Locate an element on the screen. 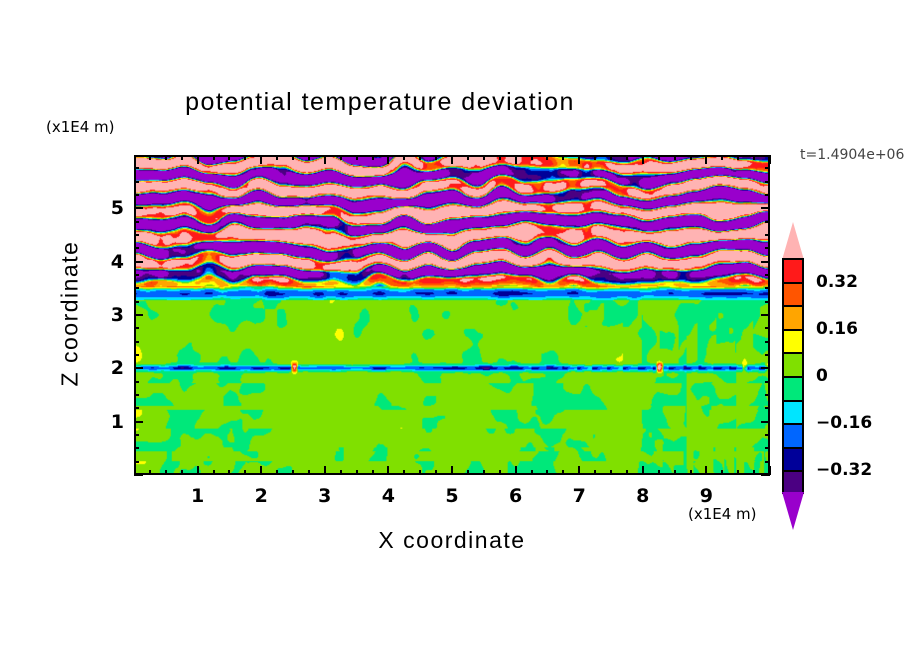 This screenshot has width=904, height=654. z-tick-label: 5 is located at coordinates (117, 208).